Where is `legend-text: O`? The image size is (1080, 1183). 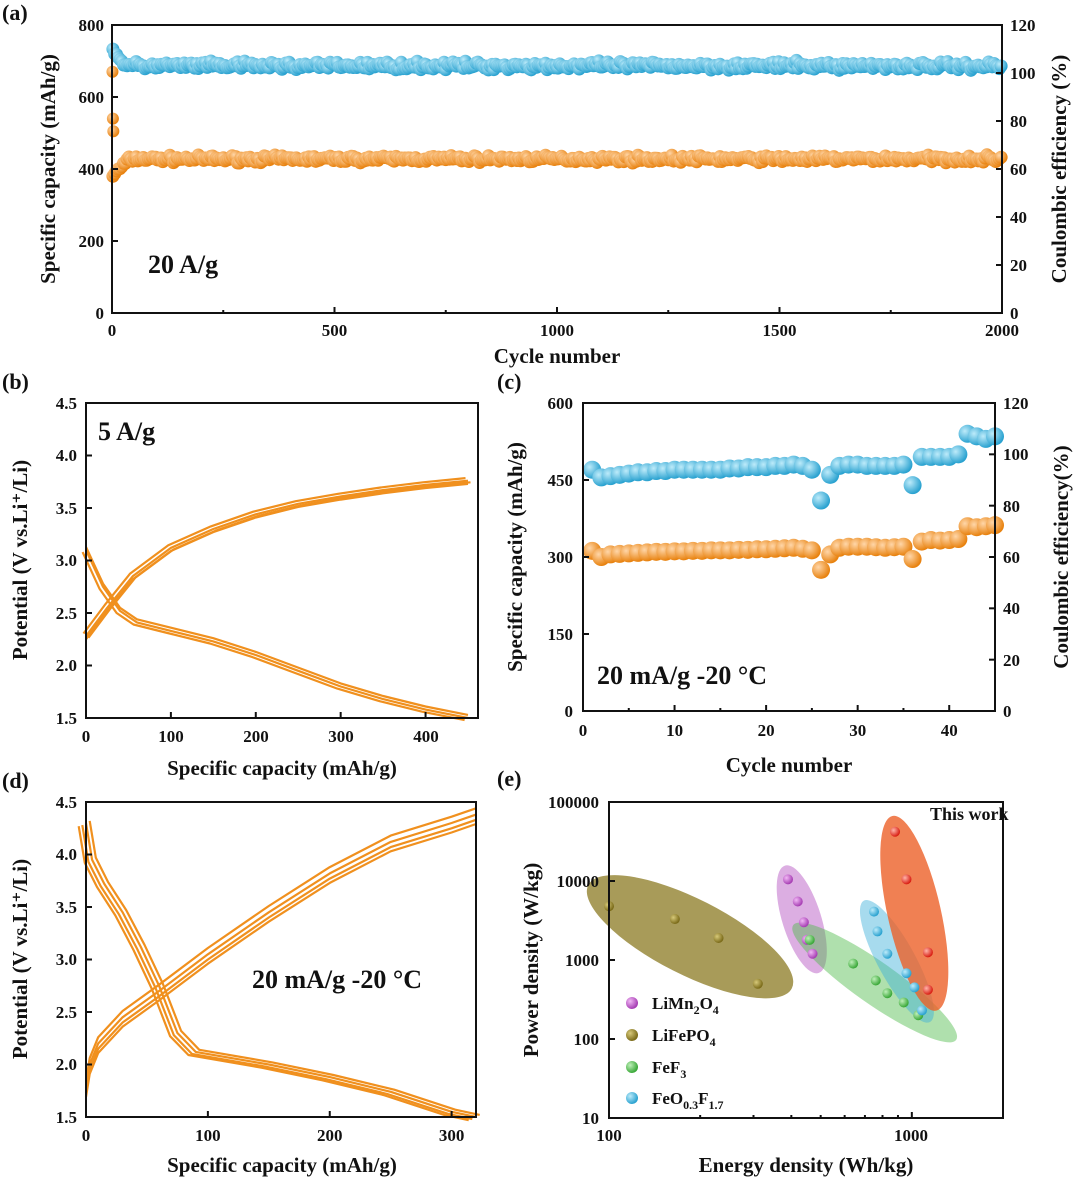 legend-text: O is located at coordinates (706, 1003).